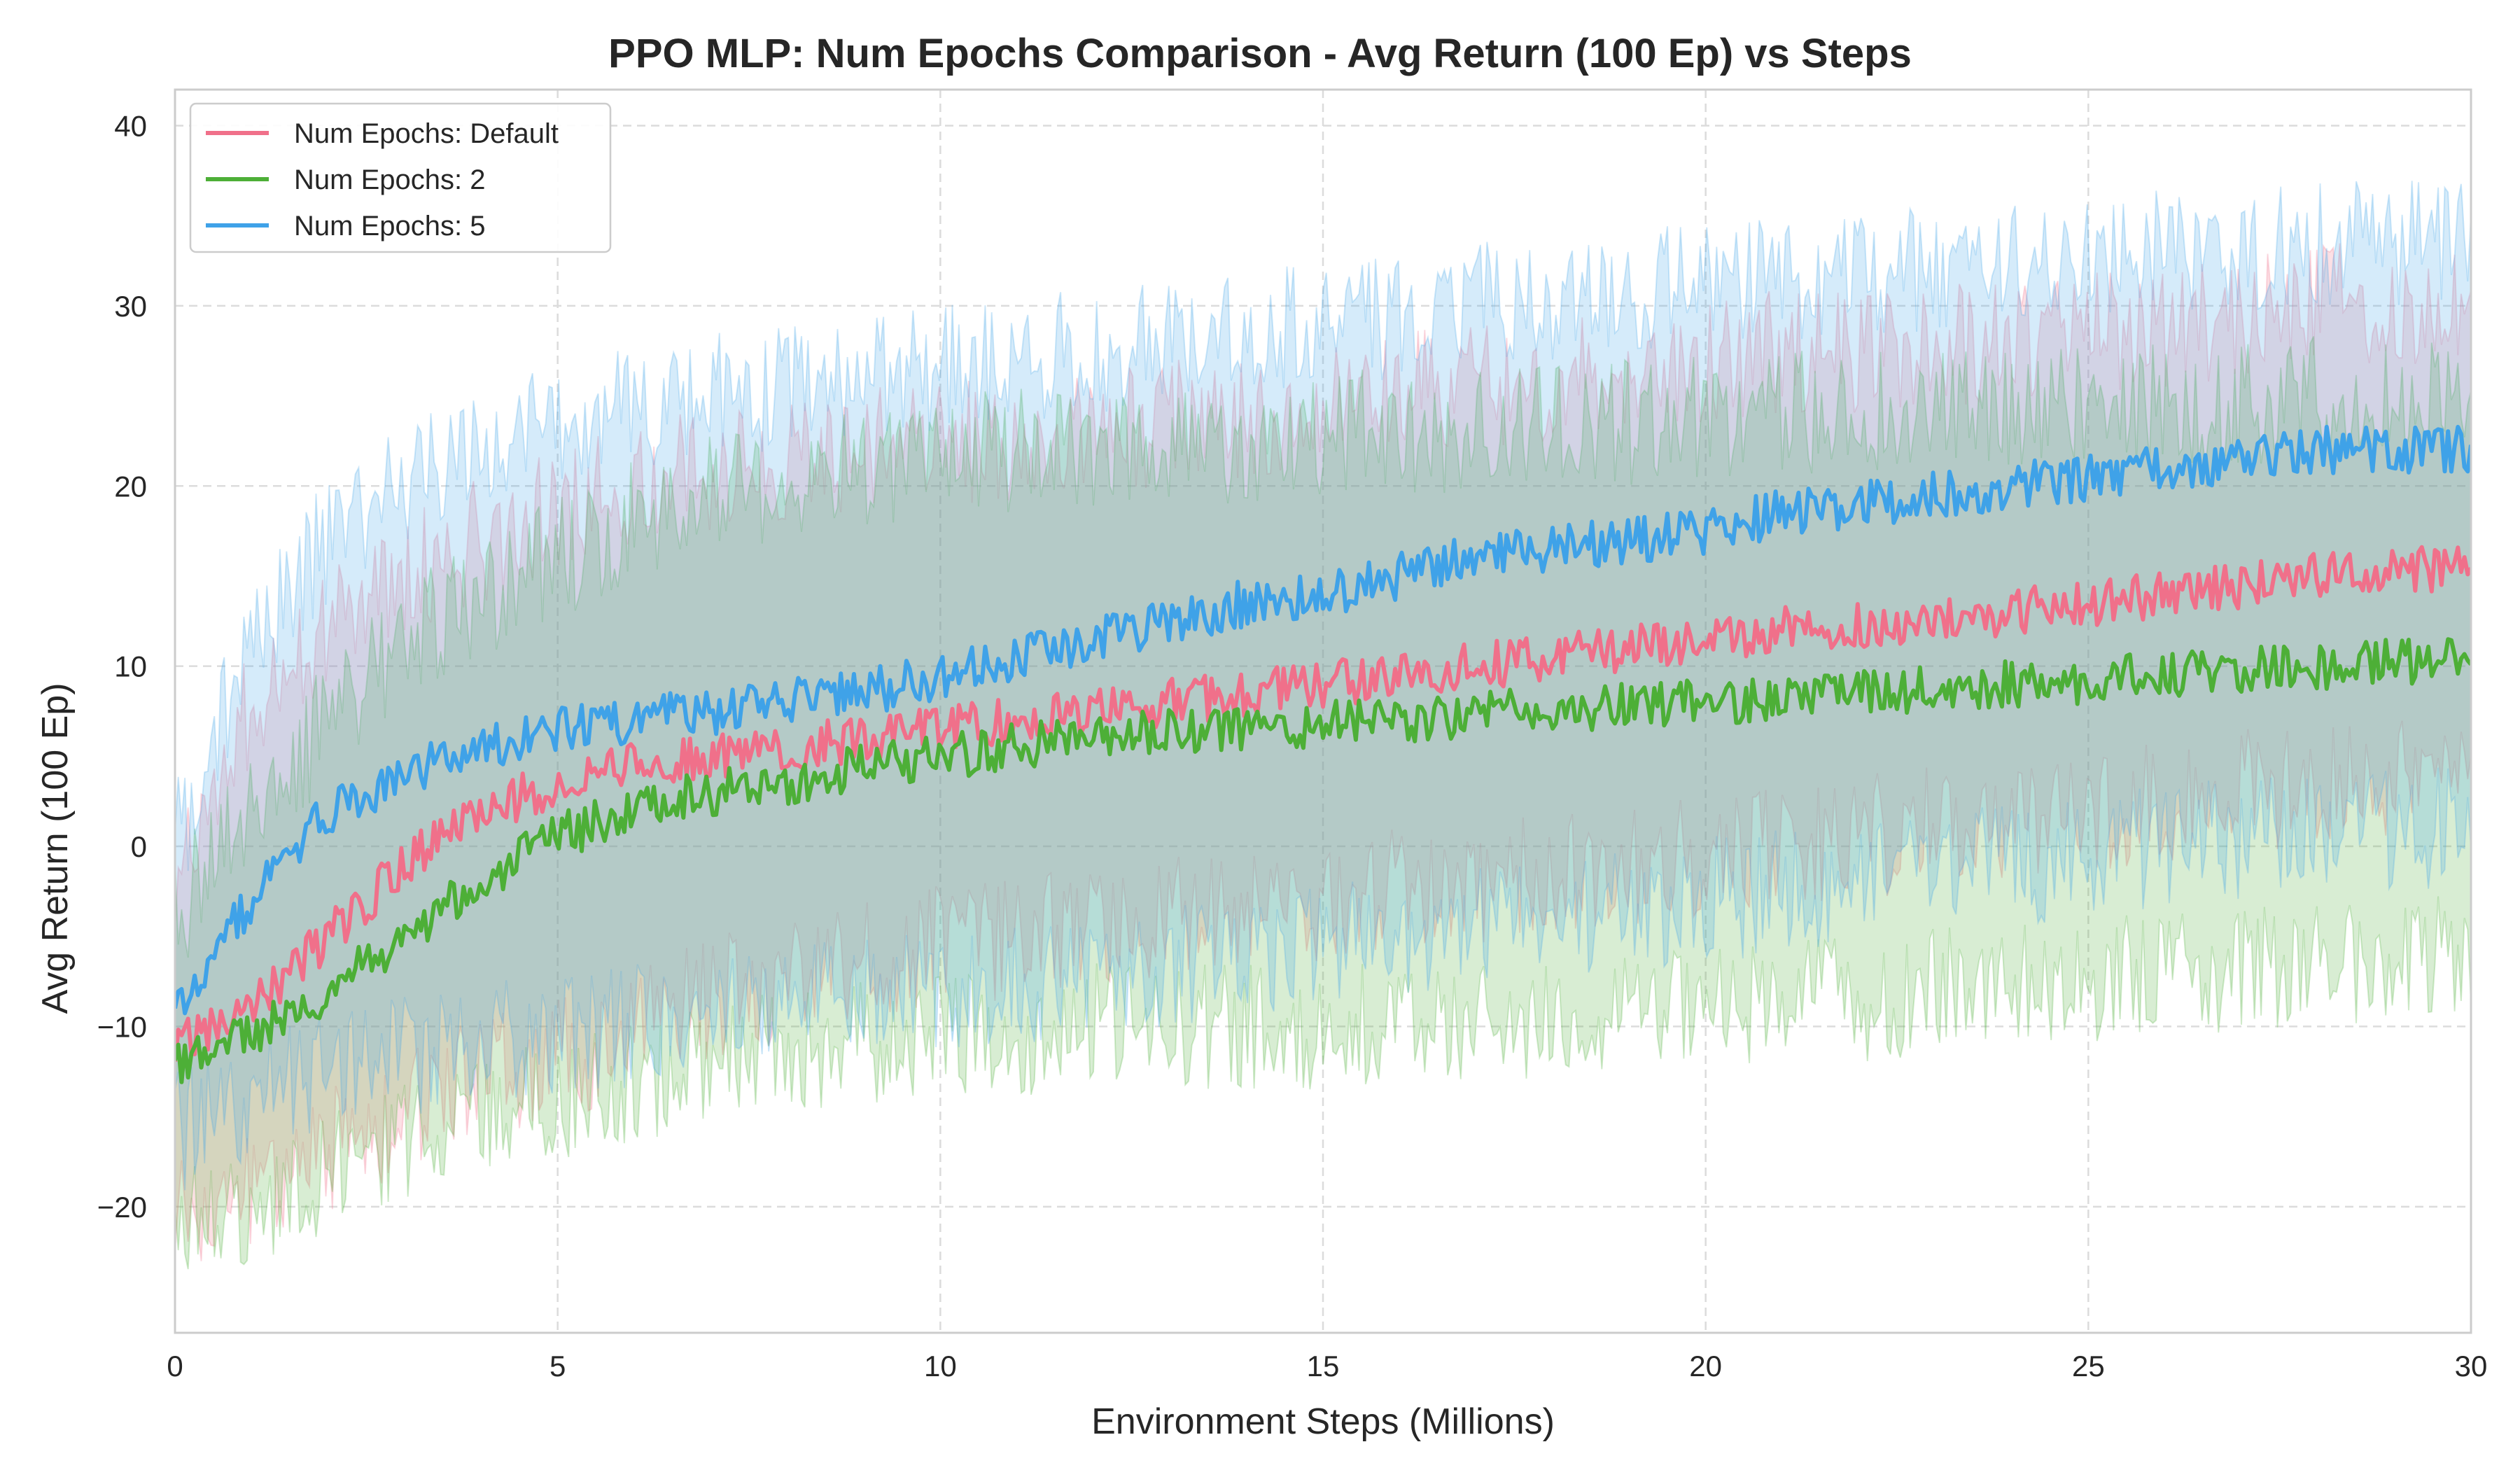 This screenshot has height=1470, width=2520. Describe the element at coordinates (558, 1366) in the screenshot. I see `x-tick-label: 5` at that location.